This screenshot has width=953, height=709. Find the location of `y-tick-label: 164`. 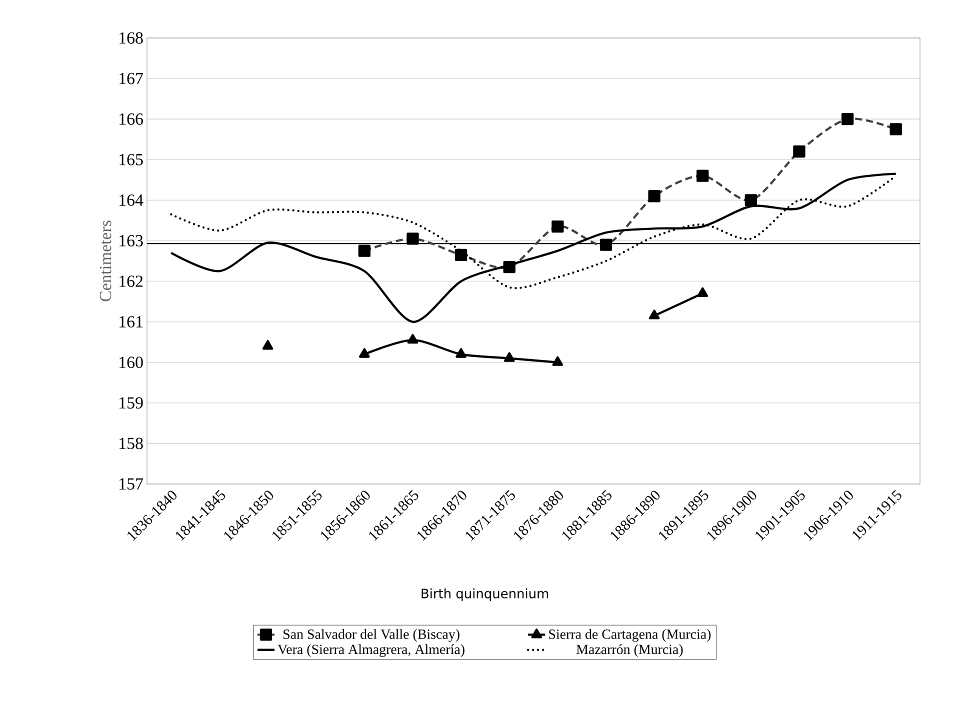

y-tick-label: 164 is located at coordinates (132, 200).